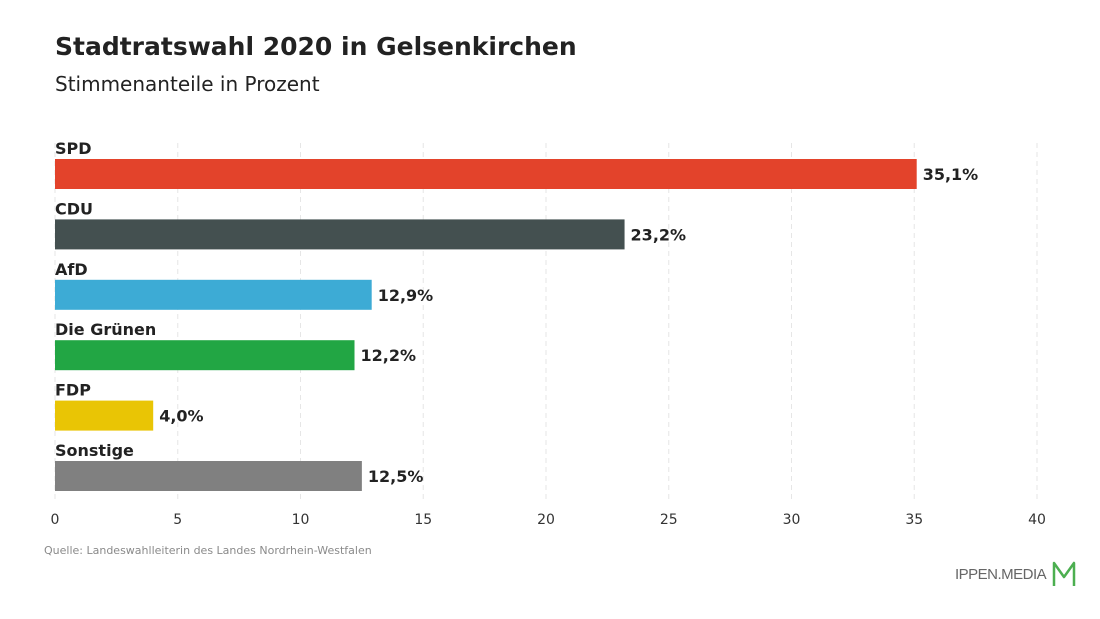  I want to click on category-label-spd: SPD, so click(73, 148).